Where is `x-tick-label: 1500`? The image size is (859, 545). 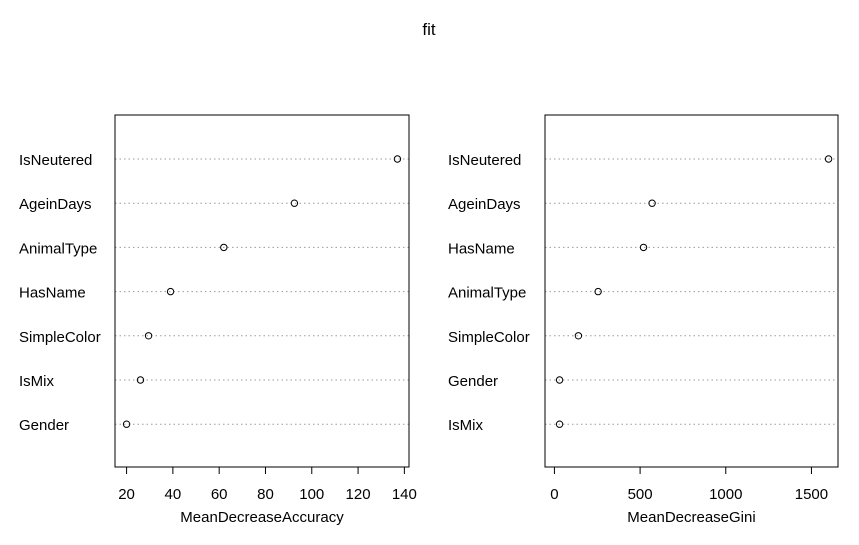 x-tick-label: 1500 is located at coordinates (811, 494).